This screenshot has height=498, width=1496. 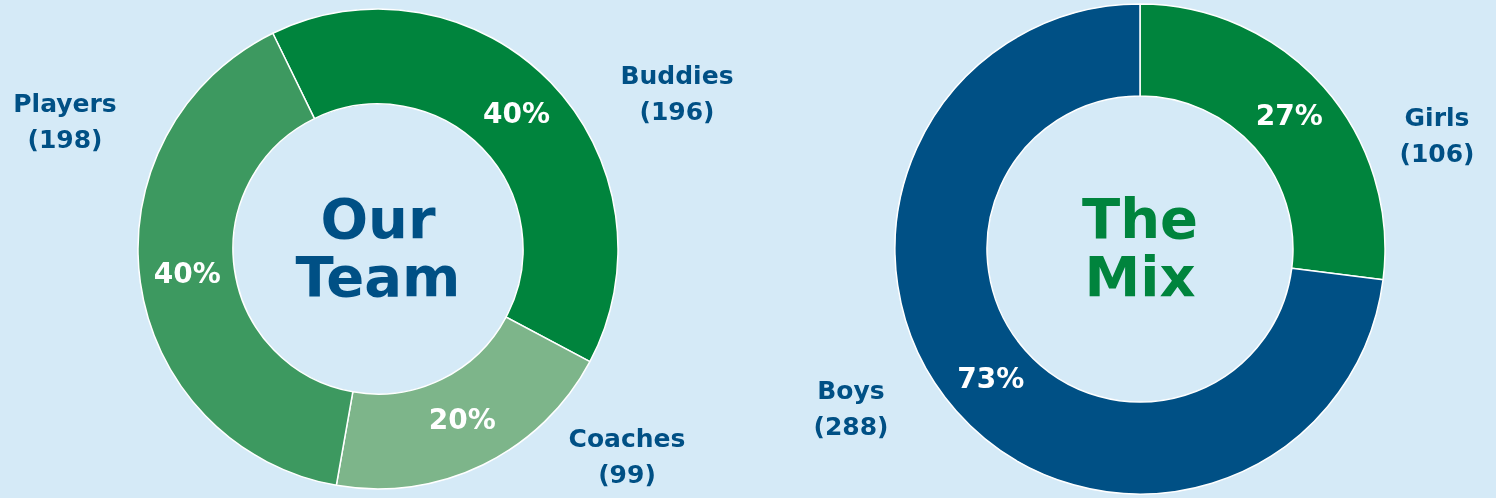 I want to click on text: The Mix, so click(x=1139, y=247).